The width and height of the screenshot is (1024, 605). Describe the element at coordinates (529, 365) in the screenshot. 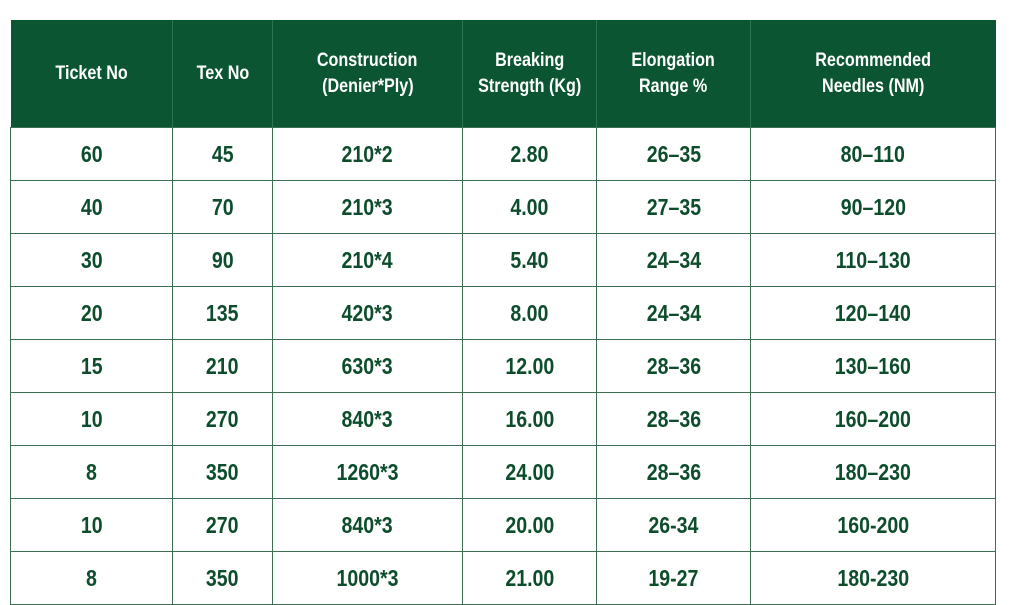

I see `cell-text: 12.00` at that location.